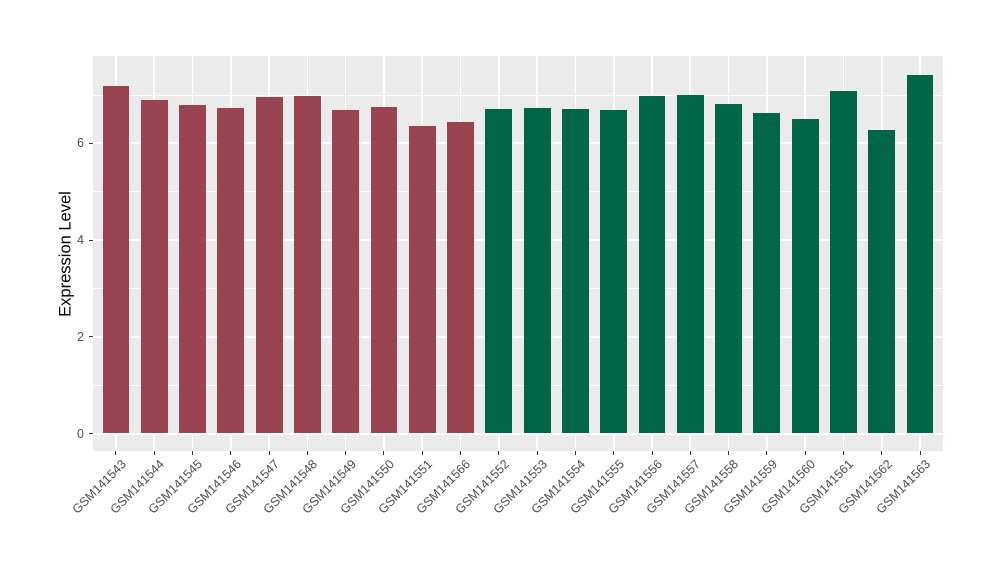 The width and height of the screenshot is (1000, 580). I want to click on bar-GSM141546, so click(231, 270).